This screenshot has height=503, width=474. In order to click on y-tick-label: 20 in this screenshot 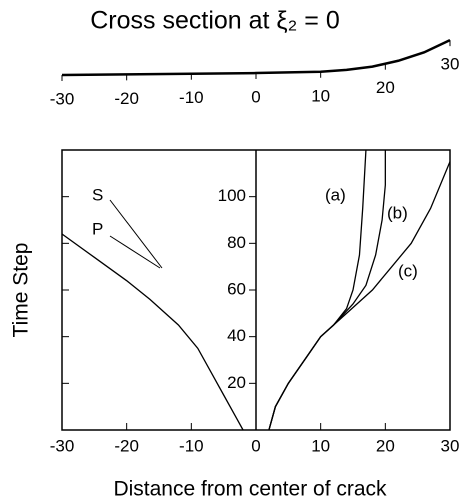, I will do `click(236, 382)`.